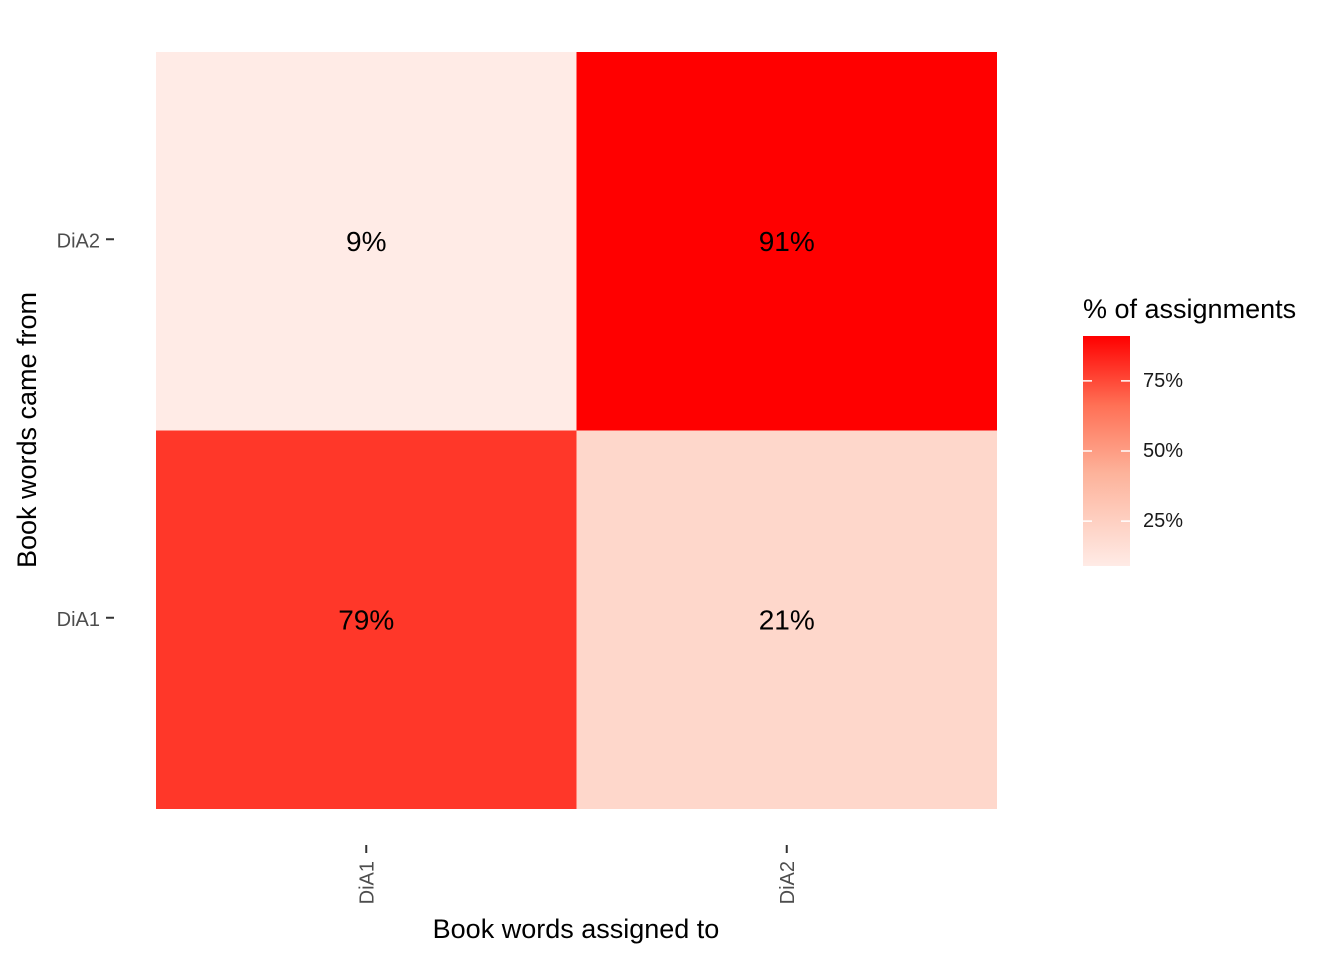 The height and width of the screenshot is (960, 1344). Describe the element at coordinates (1189, 430) in the screenshot. I see `color-legend: % of assignments 75% 50% 25%` at that location.